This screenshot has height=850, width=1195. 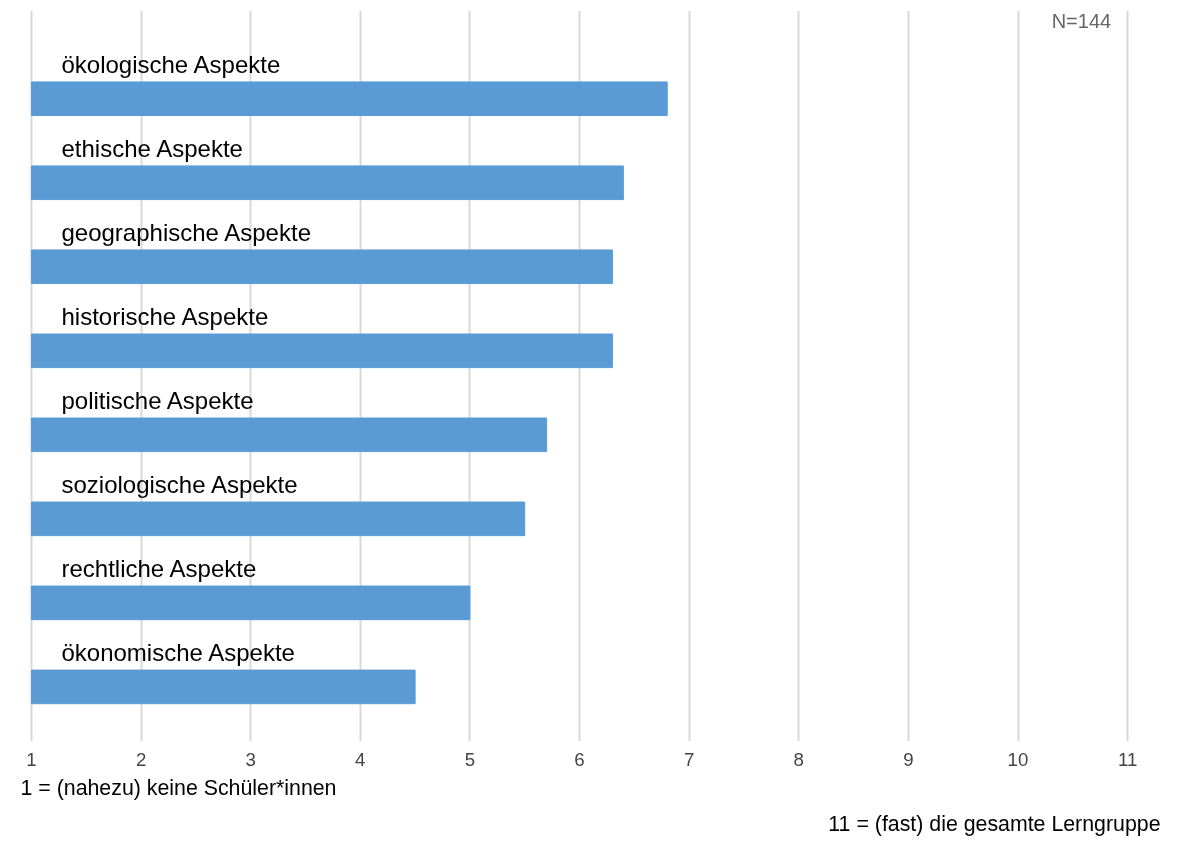 What do you see at coordinates (994, 823) in the screenshot?
I see `text: 11 = (fast) die gesamte Lerngruppe` at bounding box center [994, 823].